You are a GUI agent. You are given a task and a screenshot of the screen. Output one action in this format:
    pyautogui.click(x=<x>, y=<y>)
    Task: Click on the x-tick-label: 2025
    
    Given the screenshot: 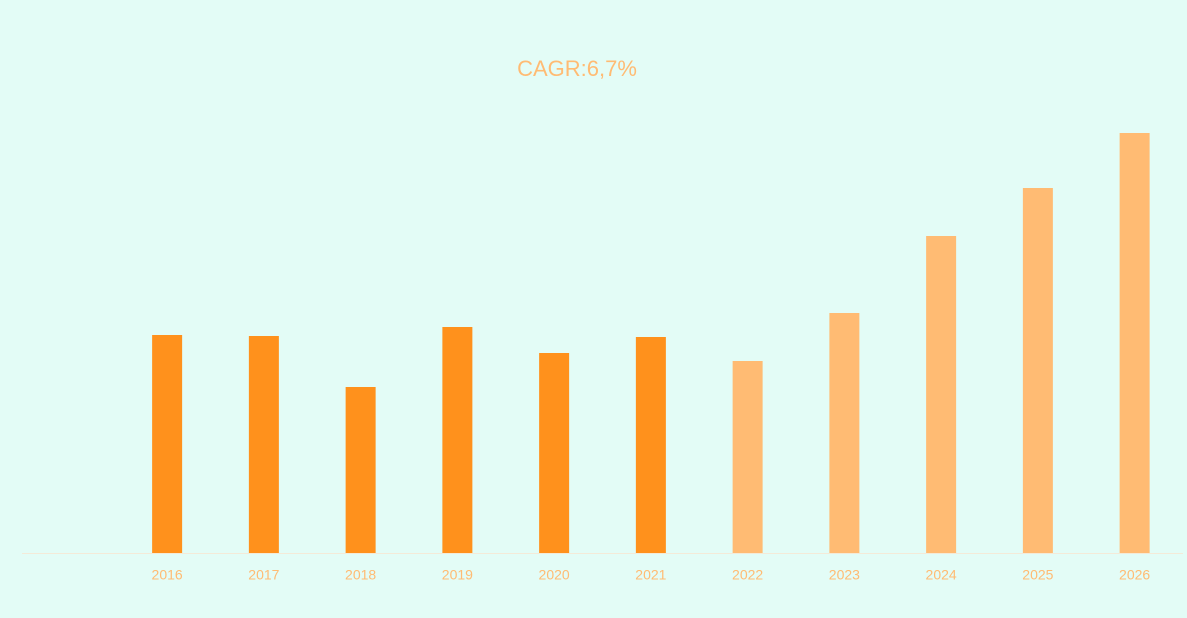 What is the action you would take?
    pyautogui.click(x=1037, y=575)
    